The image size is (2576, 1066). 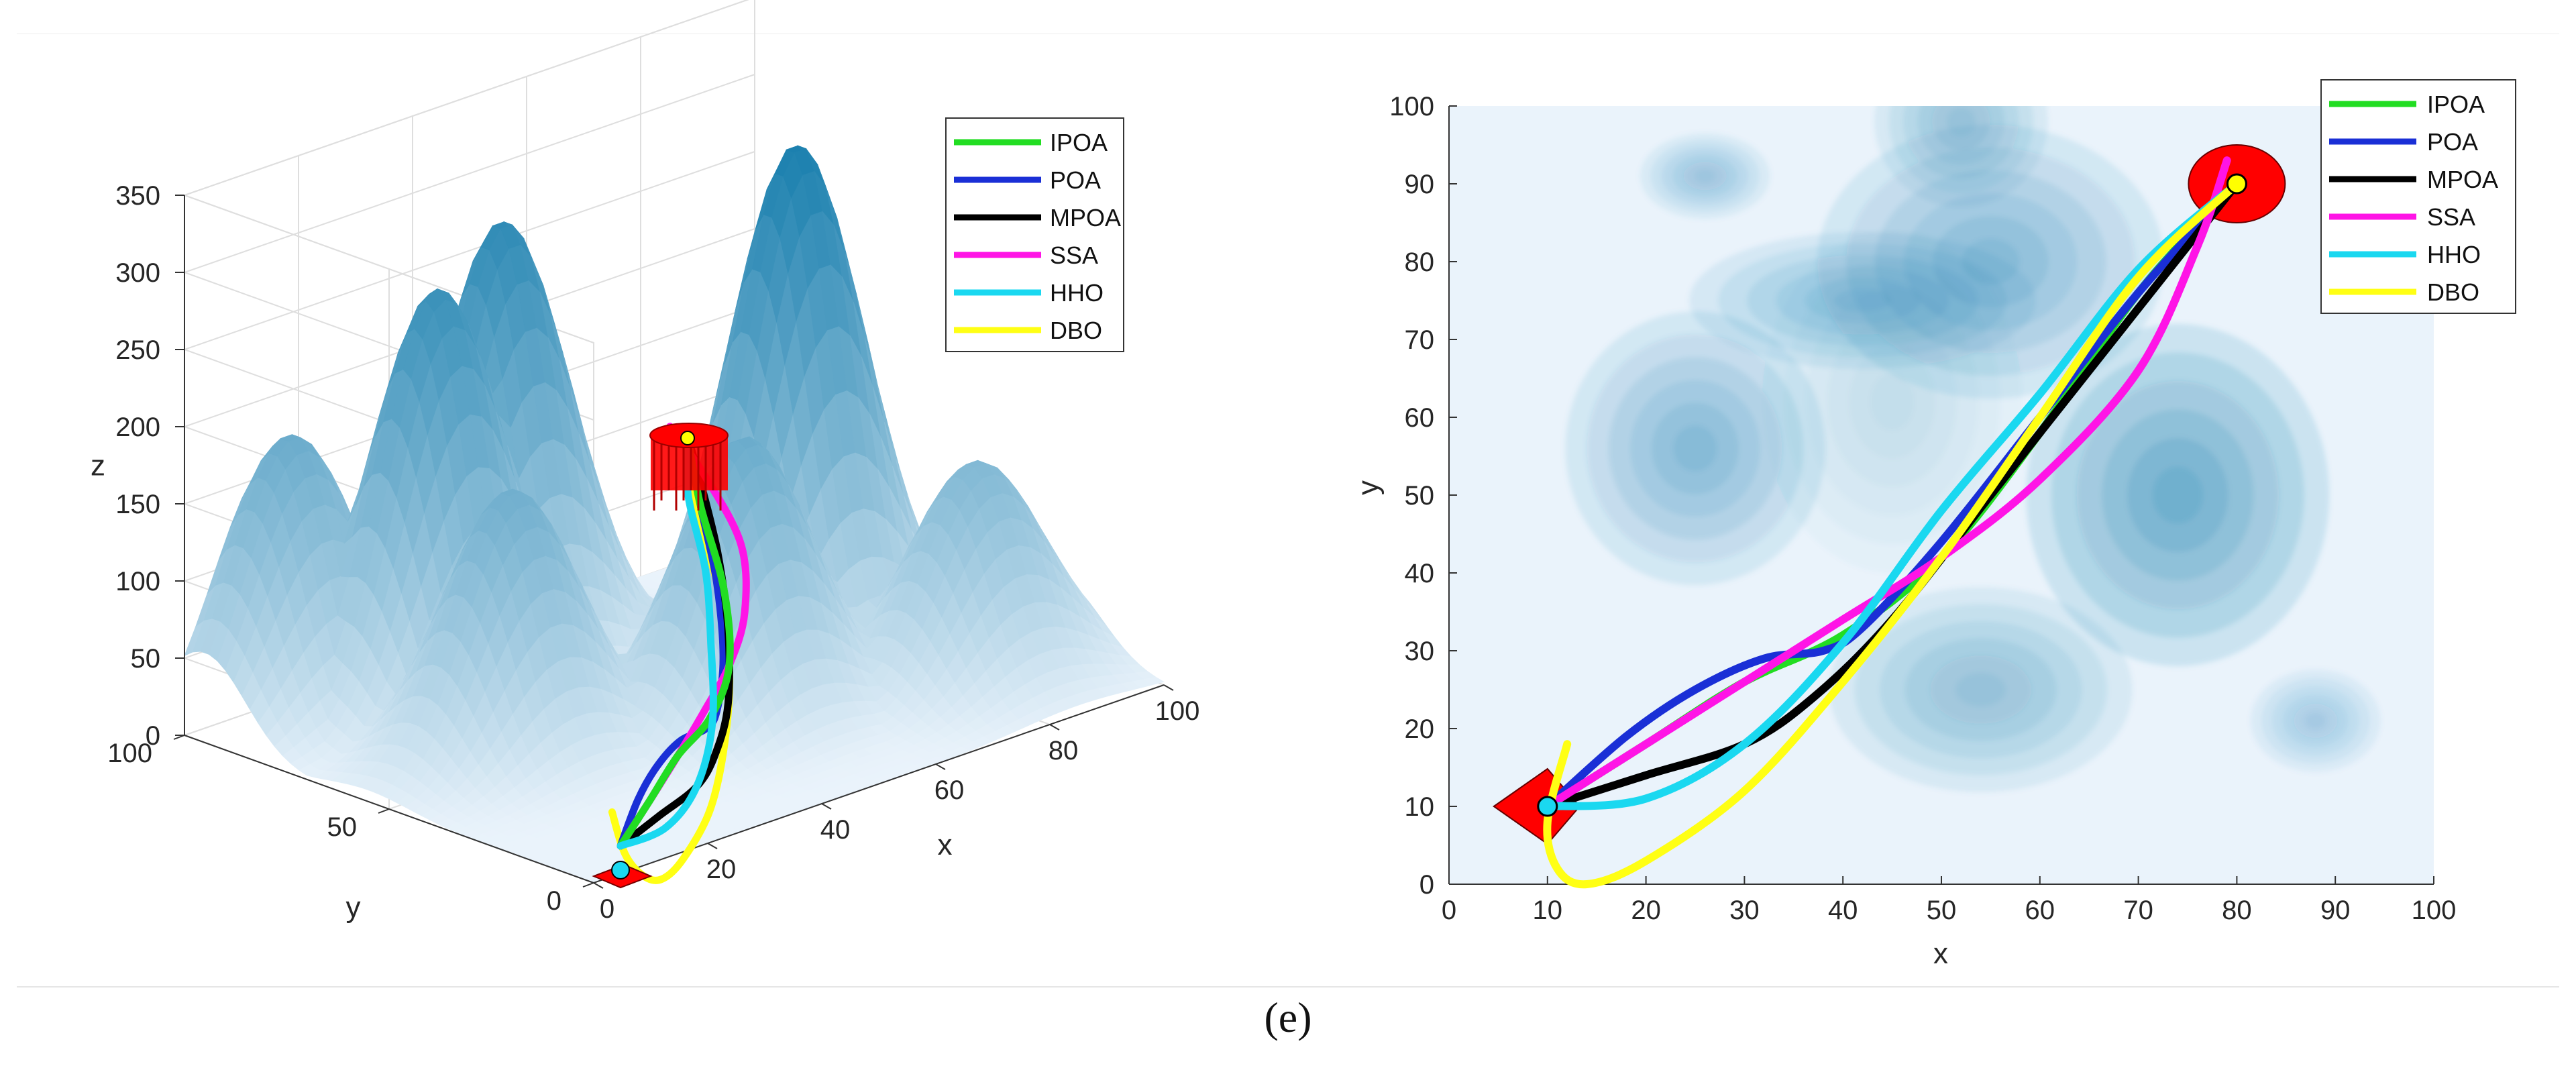 I want to click on legend-3d: IPOA POA MPOA SSA HHO DBO, so click(x=1034, y=235).